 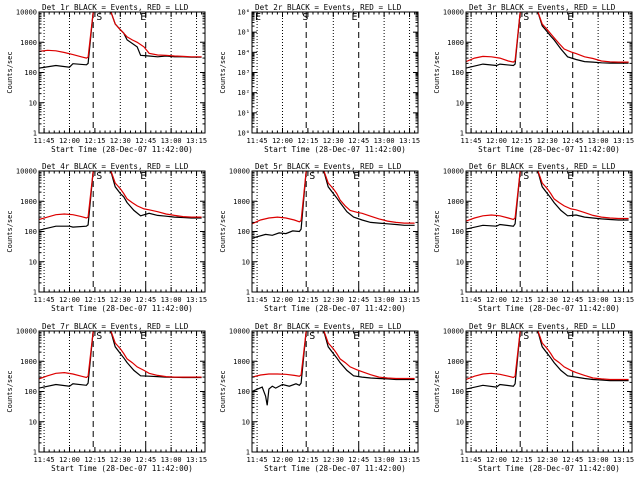 What do you see at coordinates (542, 166) in the screenshot?
I see `panel-title: Det 6r BLACK = Events, RED = LLD` at bounding box center [542, 166].